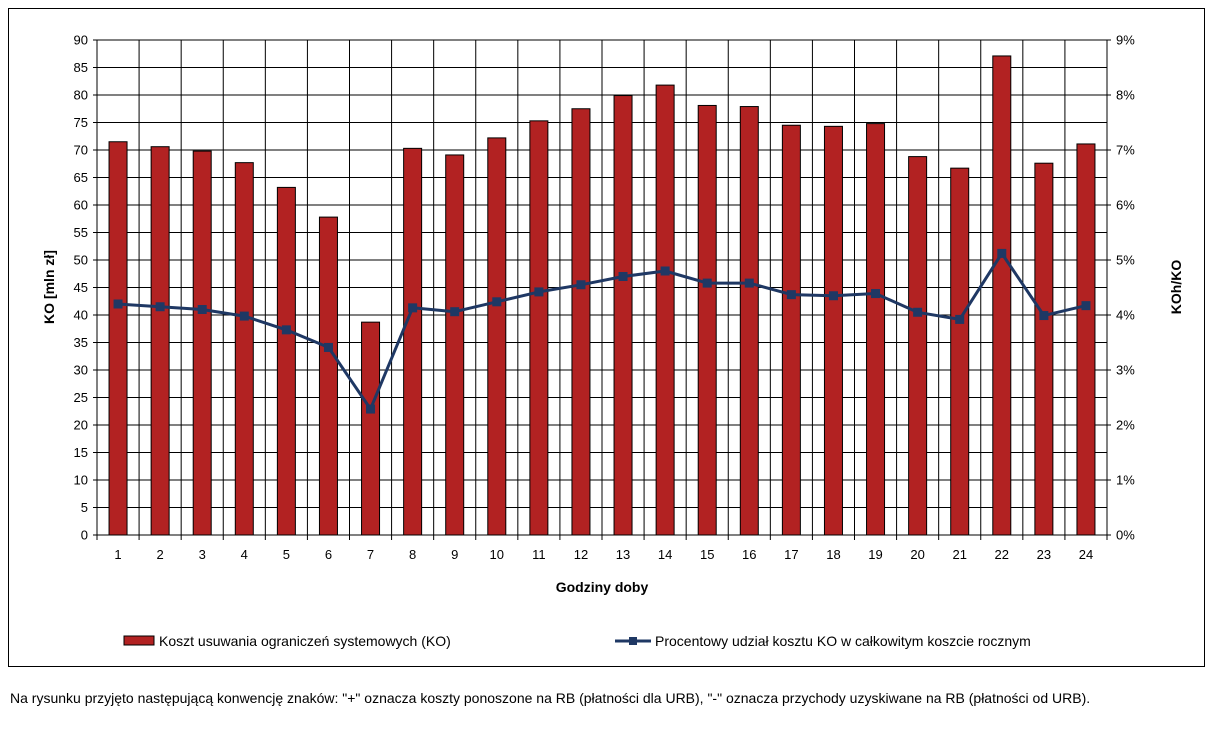 The width and height of the screenshot is (1215, 744). Describe the element at coordinates (117, 554) in the screenshot. I see `x-tick-label: 1` at that location.